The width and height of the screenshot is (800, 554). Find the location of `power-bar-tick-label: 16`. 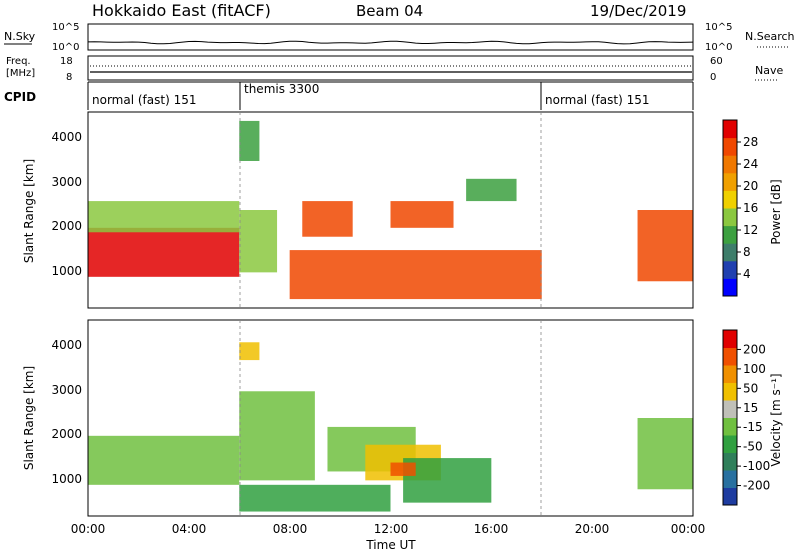

power-bar-tick-label: 16 is located at coordinates (750, 208).